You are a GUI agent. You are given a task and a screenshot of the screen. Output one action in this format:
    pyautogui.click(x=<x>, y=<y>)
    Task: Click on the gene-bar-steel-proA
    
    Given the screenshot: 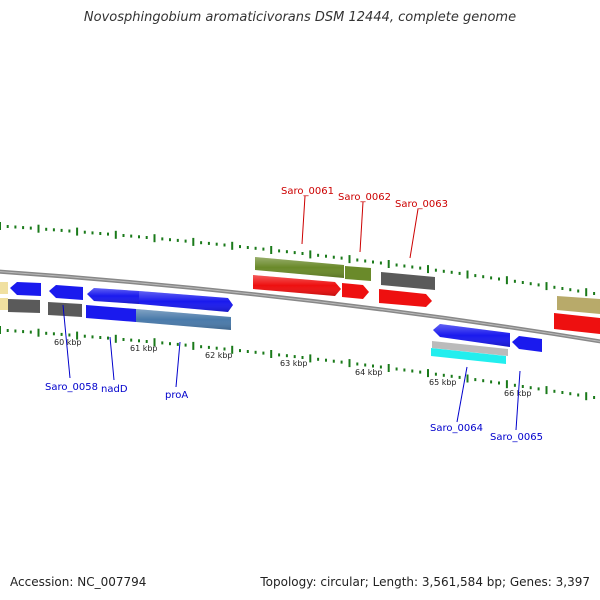 What is the action you would take?
    pyautogui.click(x=183, y=319)
    